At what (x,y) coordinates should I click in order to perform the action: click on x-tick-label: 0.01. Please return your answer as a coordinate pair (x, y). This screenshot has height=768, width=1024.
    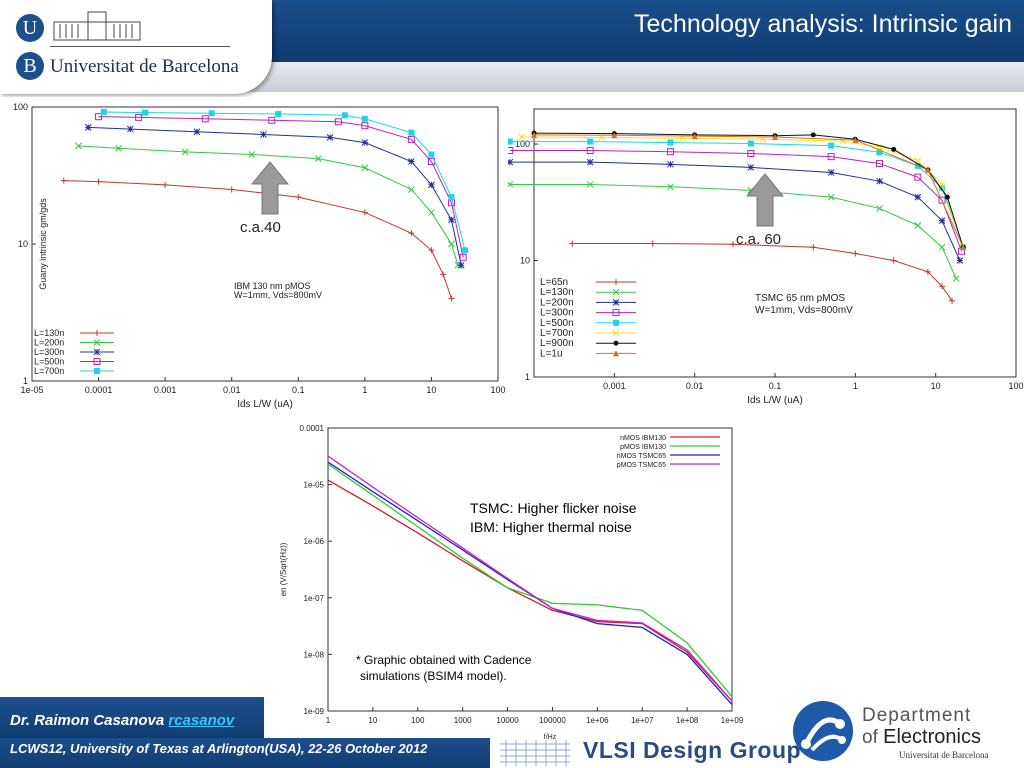
    Looking at the image, I should click on (232, 390).